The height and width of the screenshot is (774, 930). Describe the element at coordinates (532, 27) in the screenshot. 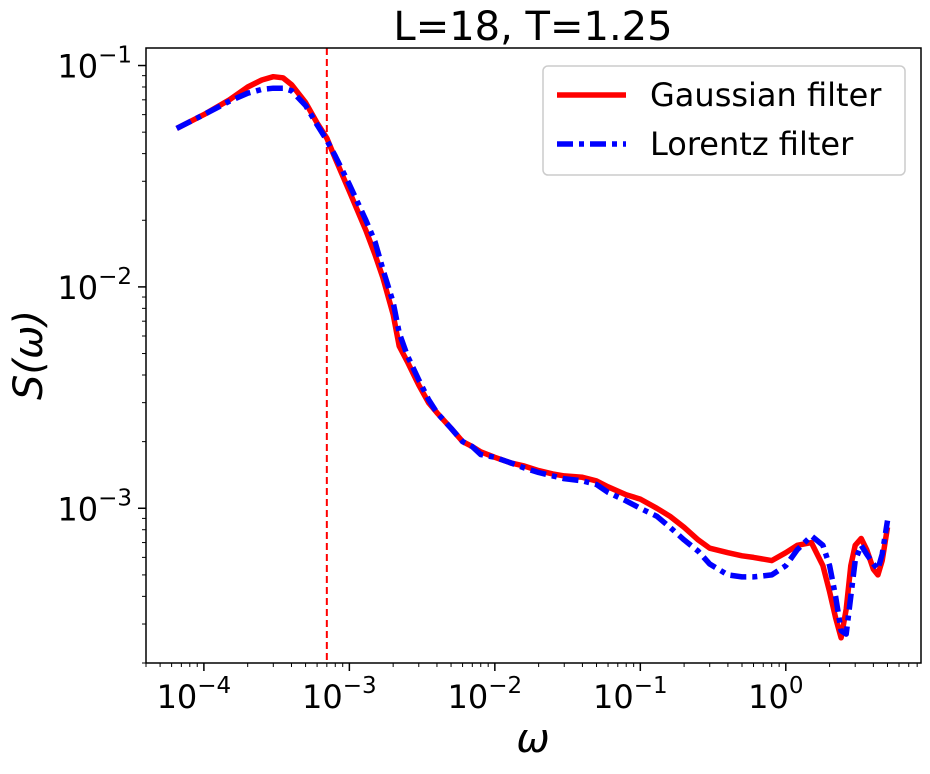

I see `chart-title: L=18, T=1.25` at that location.